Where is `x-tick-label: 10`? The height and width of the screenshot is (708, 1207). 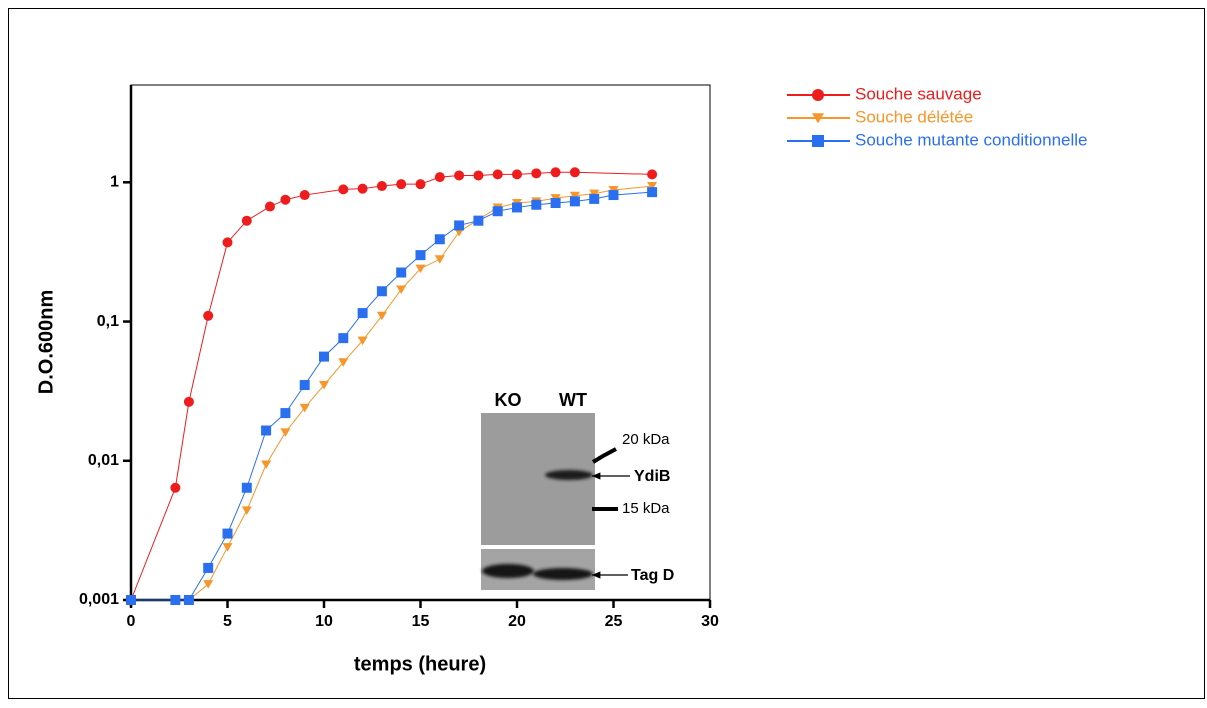 x-tick-label: 10 is located at coordinates (324, 621).